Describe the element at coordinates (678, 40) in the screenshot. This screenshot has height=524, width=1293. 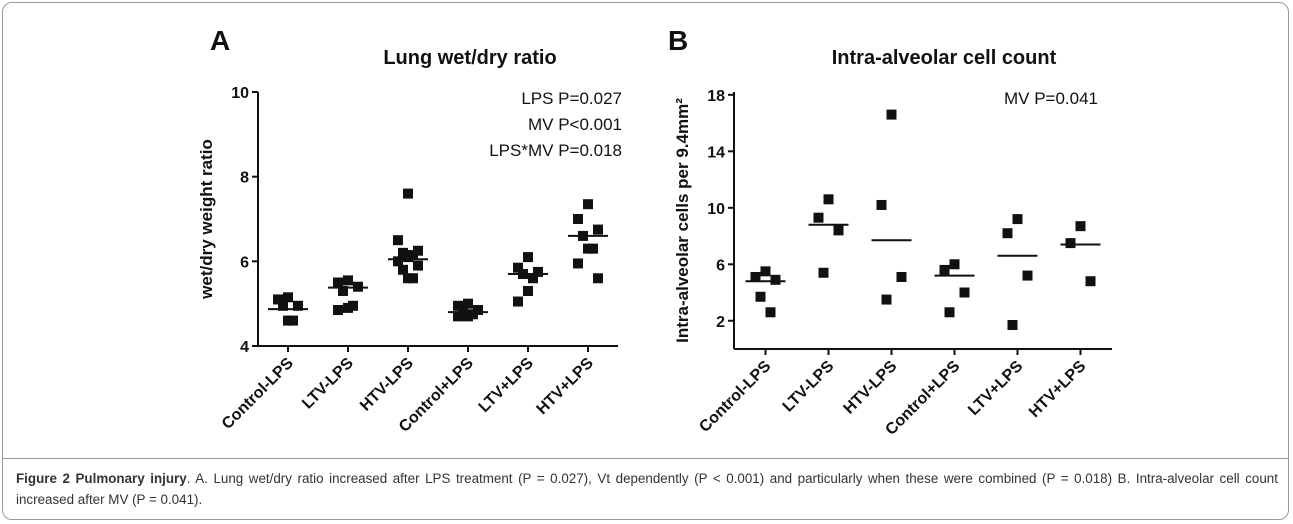
I see `panel-label: B` at that location.